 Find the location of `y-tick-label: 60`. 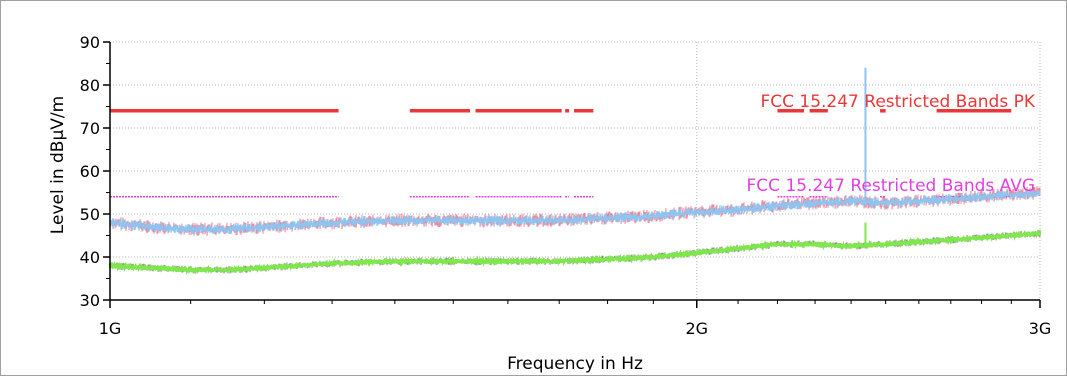

y-tick-label: 60 is located at coordinates (90, 171).